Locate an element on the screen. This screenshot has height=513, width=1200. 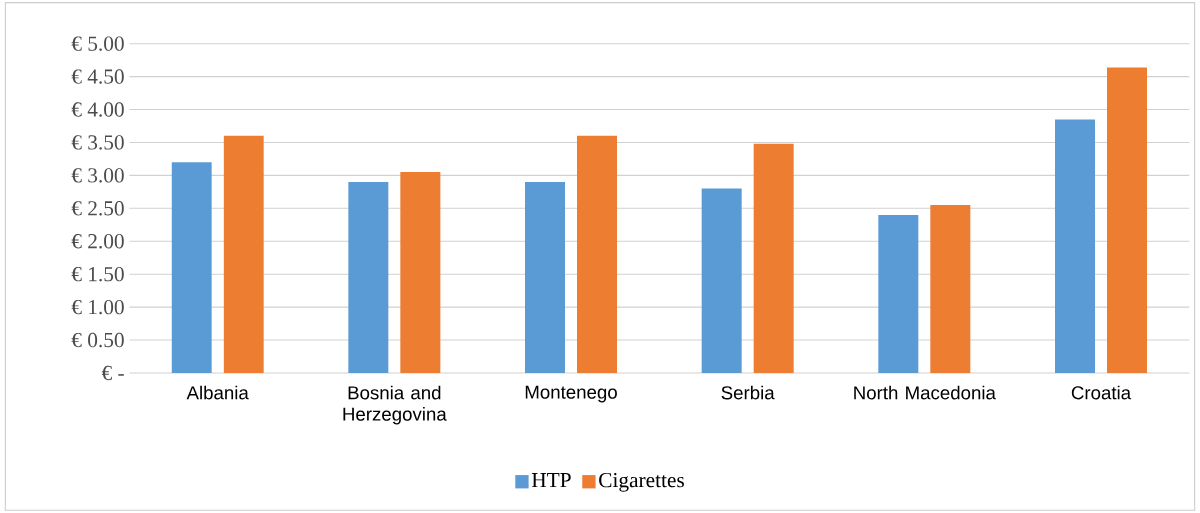
y-tick-label: € 2.50 is located at coordinates (97, 208).